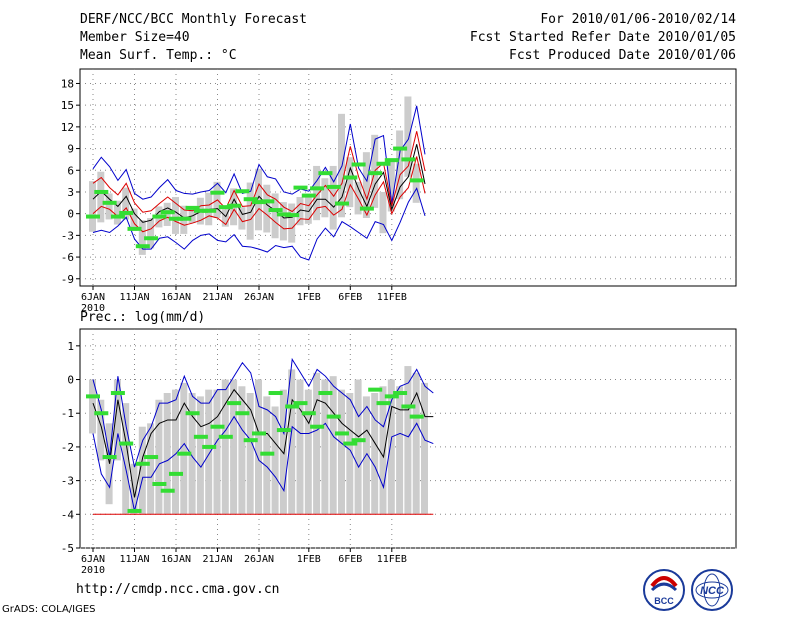 The width and height of the screenshot is (800, 618). I want to click on bcc-logo-text: BCC, so click(664, 601).